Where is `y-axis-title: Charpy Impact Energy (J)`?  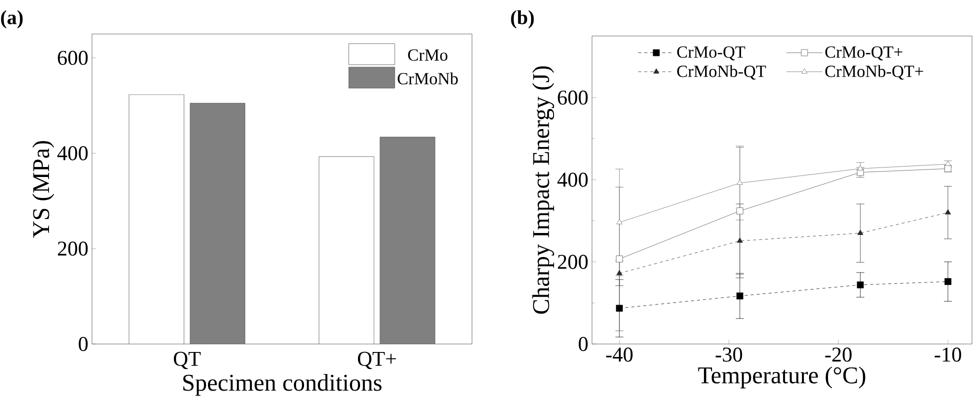 y-axis-title: Charpy Impact Energy (J) is located at coordinates (543, 190).